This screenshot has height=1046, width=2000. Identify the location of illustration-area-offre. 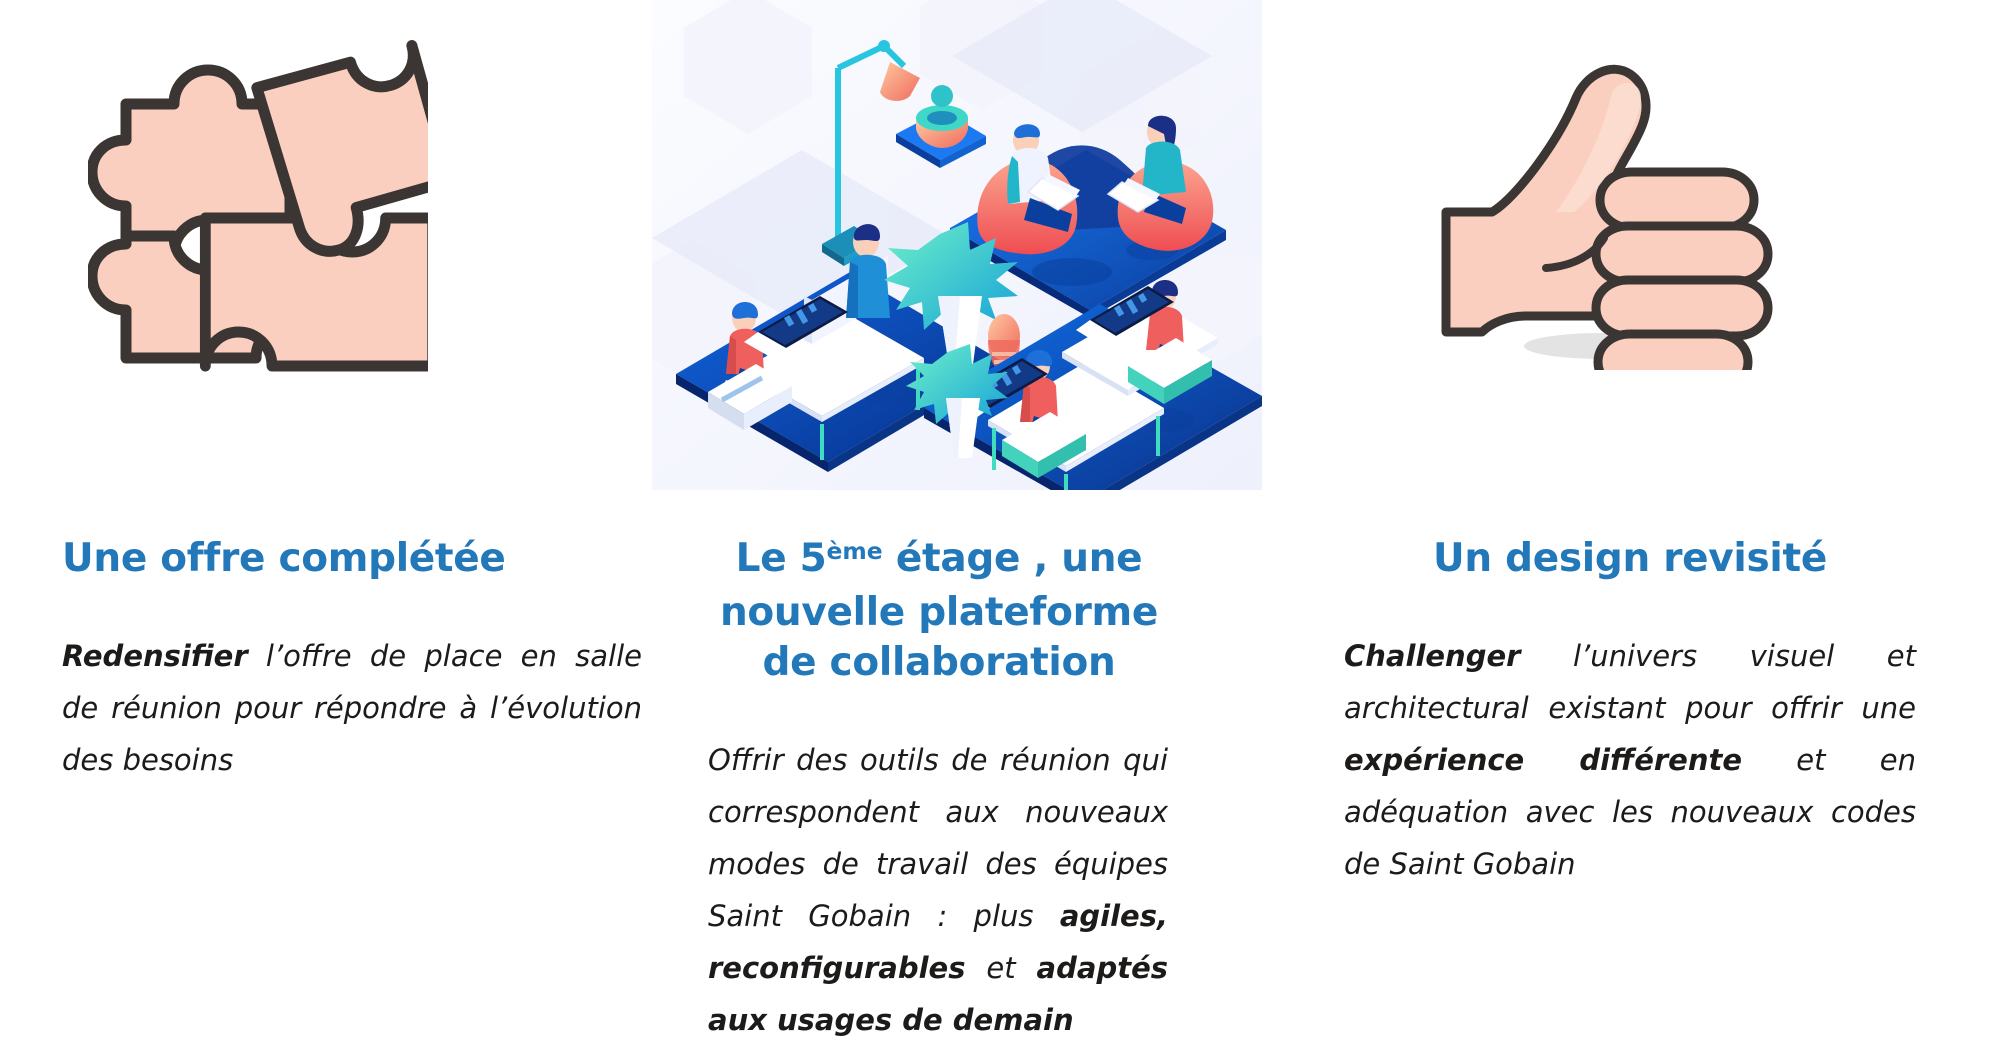
(352, 250).